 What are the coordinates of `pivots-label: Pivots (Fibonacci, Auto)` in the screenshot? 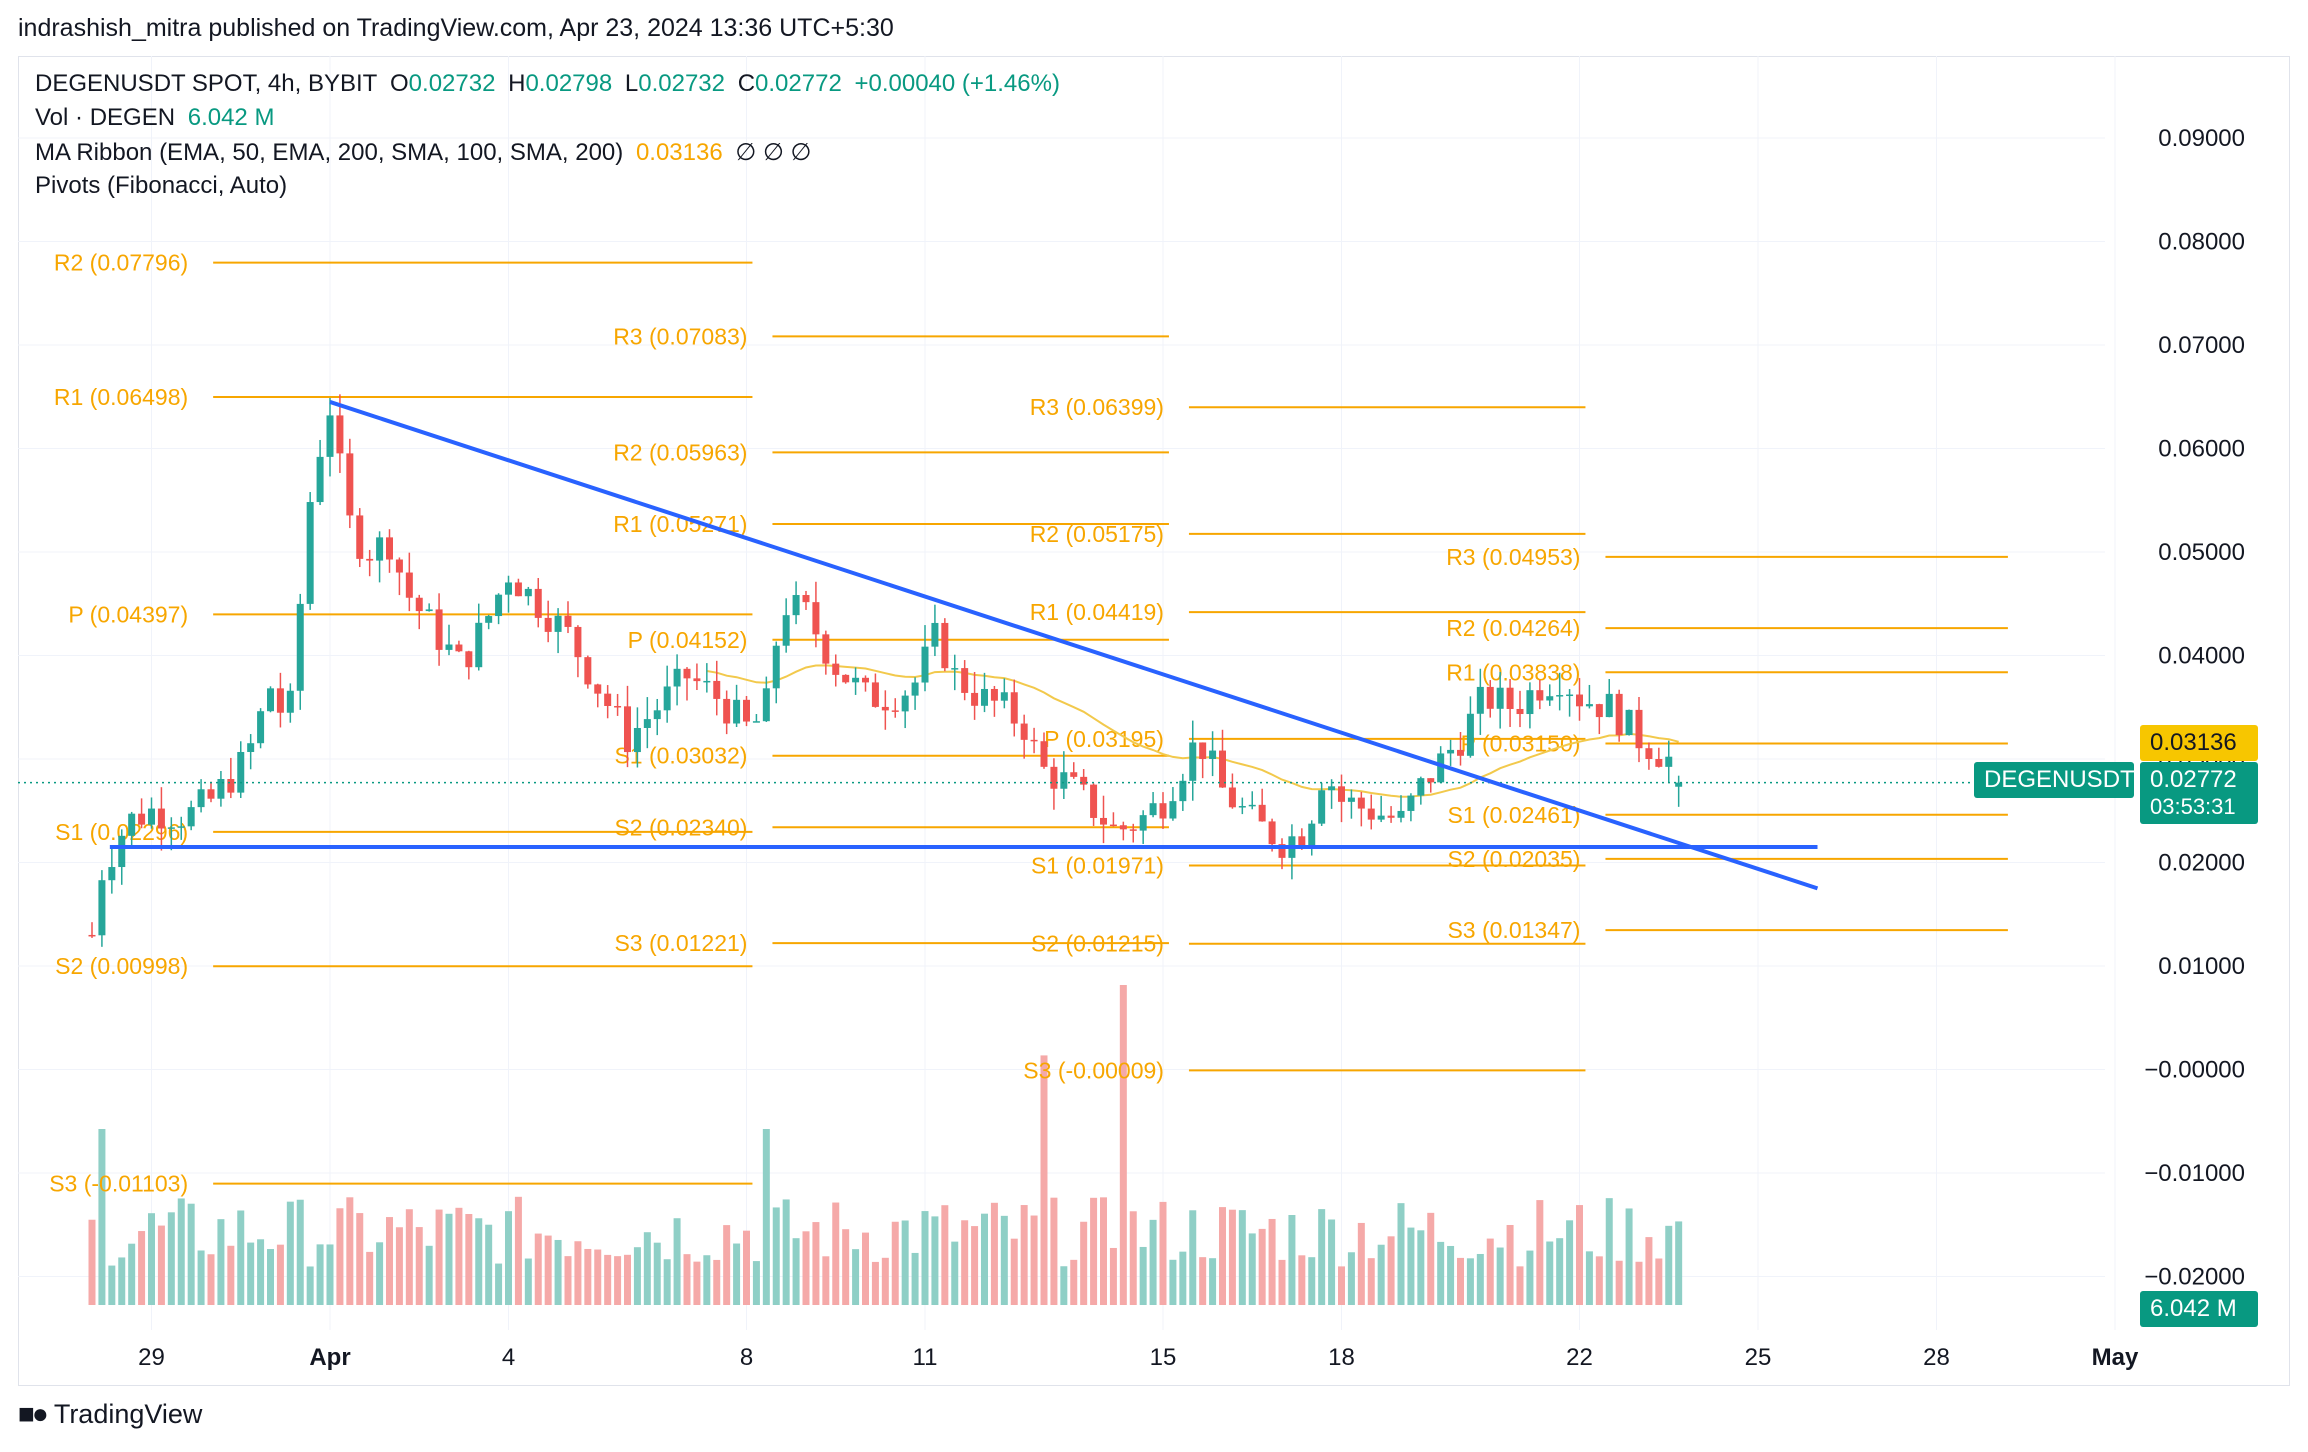 It's located at (161, 185).